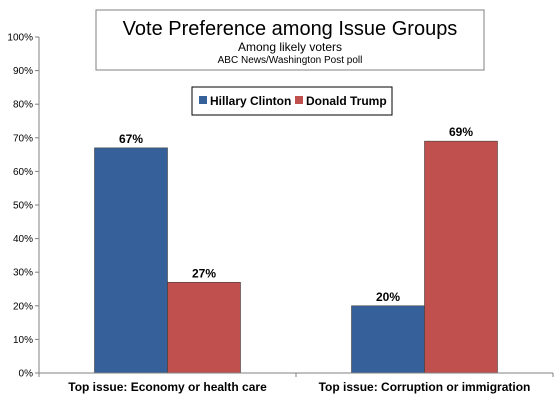 The width and height of the screenshot is (558, 410). What do you see at coordinates (23, 239) in the screenshot?
I see `y-tick-label: 40%` at bounding box center [23, 239].